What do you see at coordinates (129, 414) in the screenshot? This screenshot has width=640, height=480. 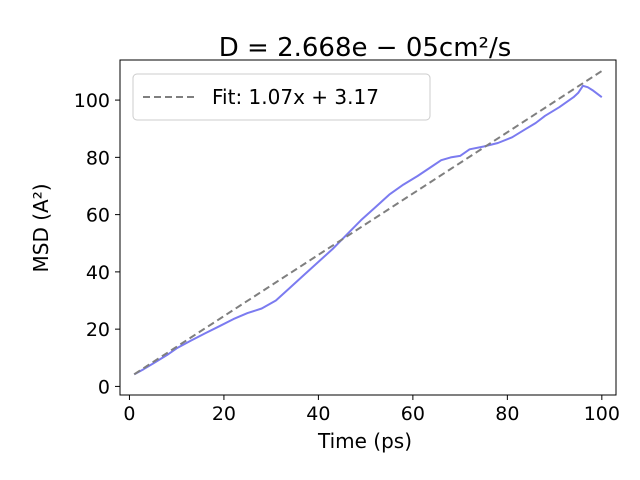 I see `x-tick-label: 0` at bounding box center [129, 414].